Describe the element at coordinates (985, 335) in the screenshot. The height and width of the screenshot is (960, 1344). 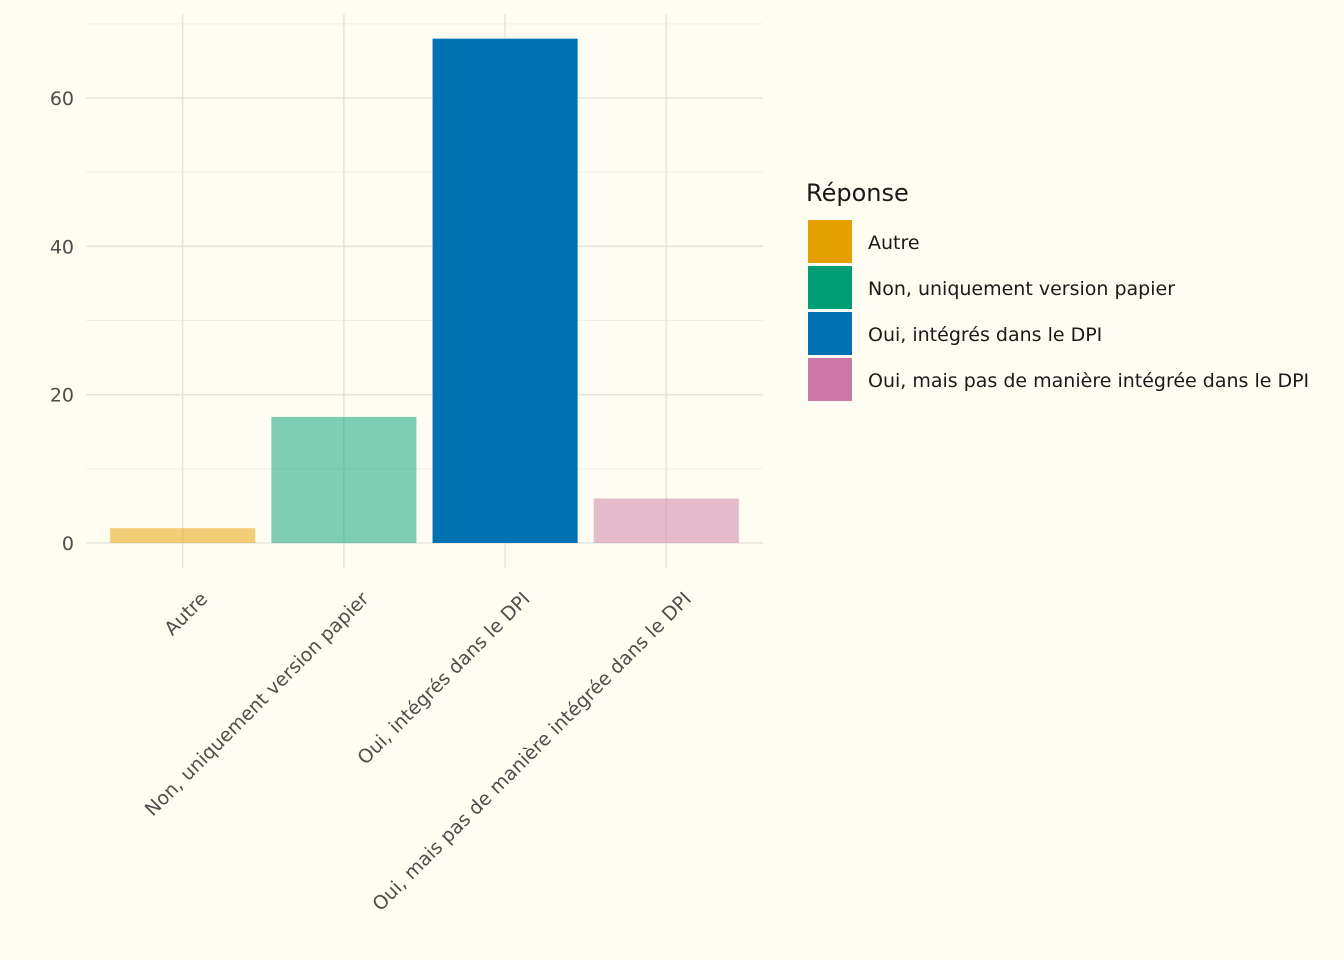
I see `legend-label: Oui, intégrés dans le DPI` at that location.